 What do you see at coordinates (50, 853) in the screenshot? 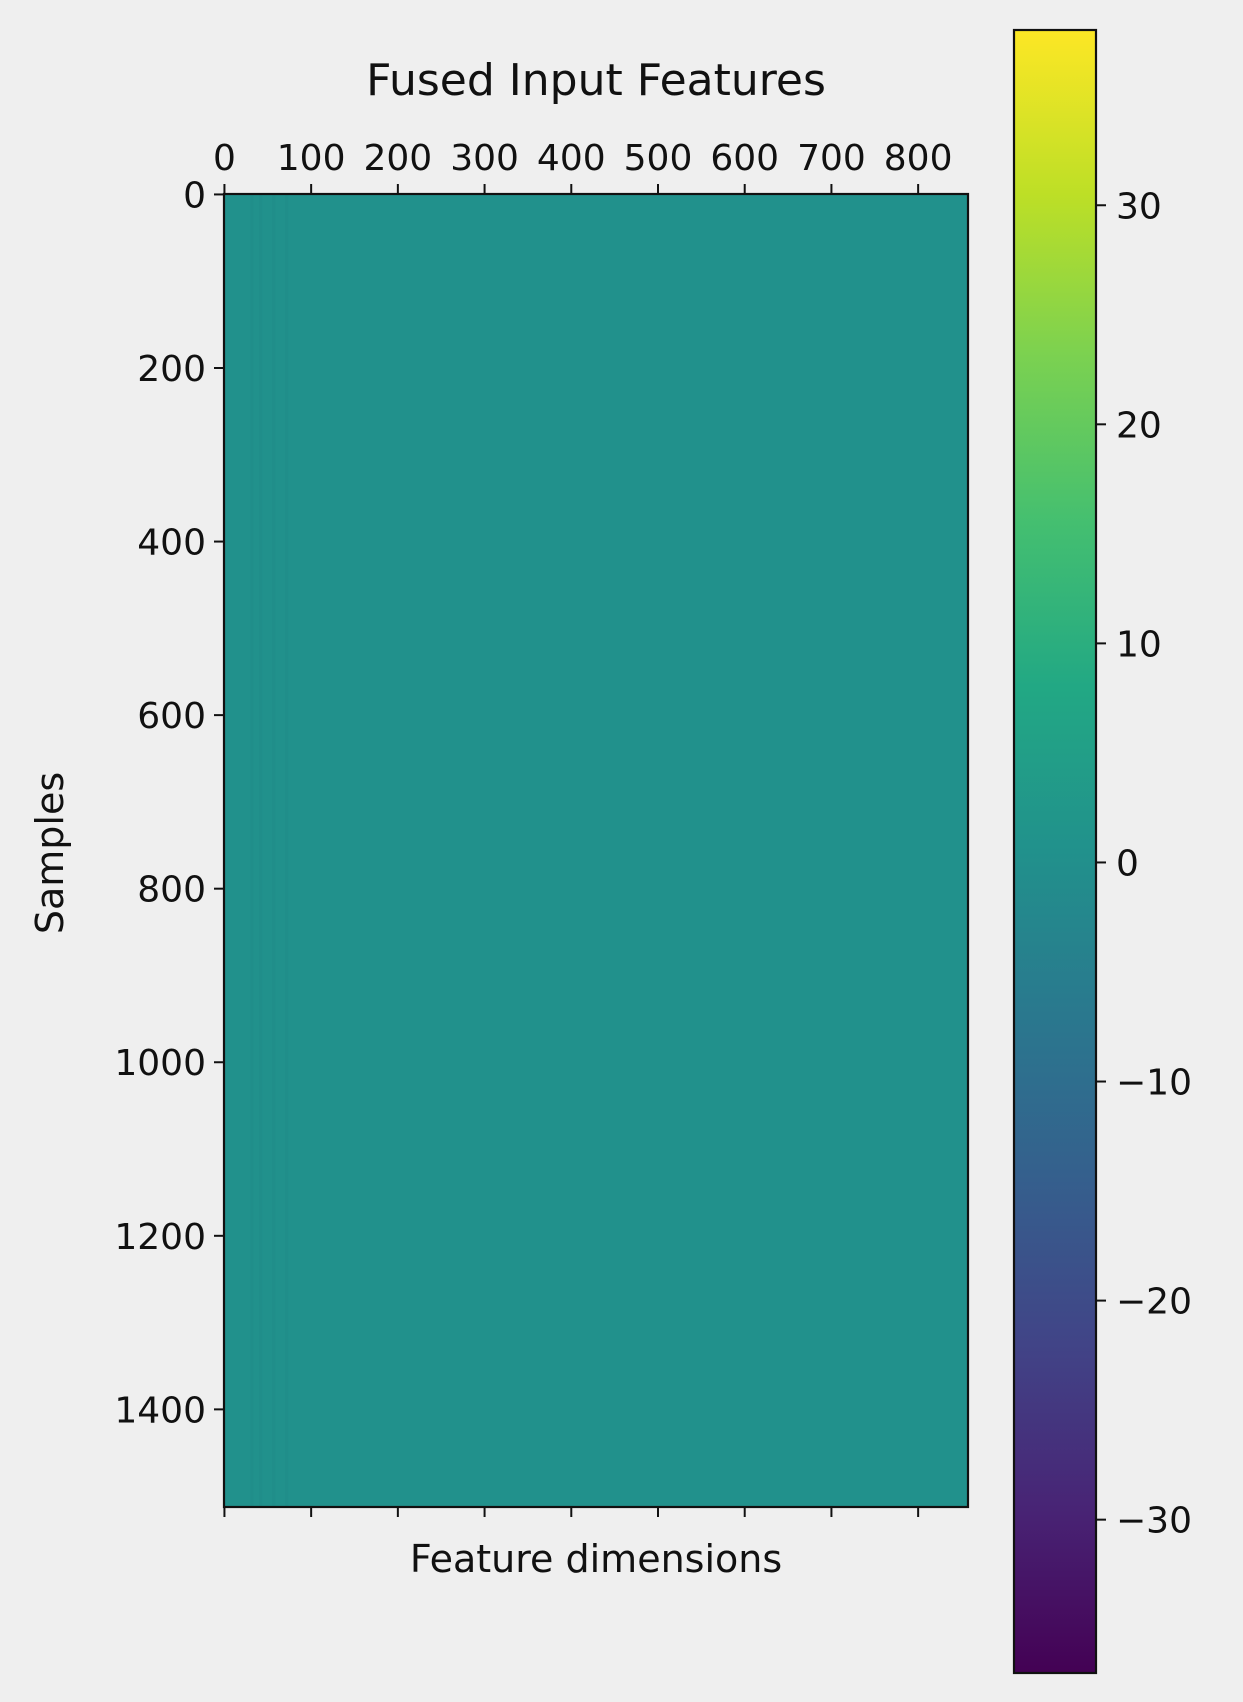
I see `y-axis-label: Samples` at bounding box center [50, 853].